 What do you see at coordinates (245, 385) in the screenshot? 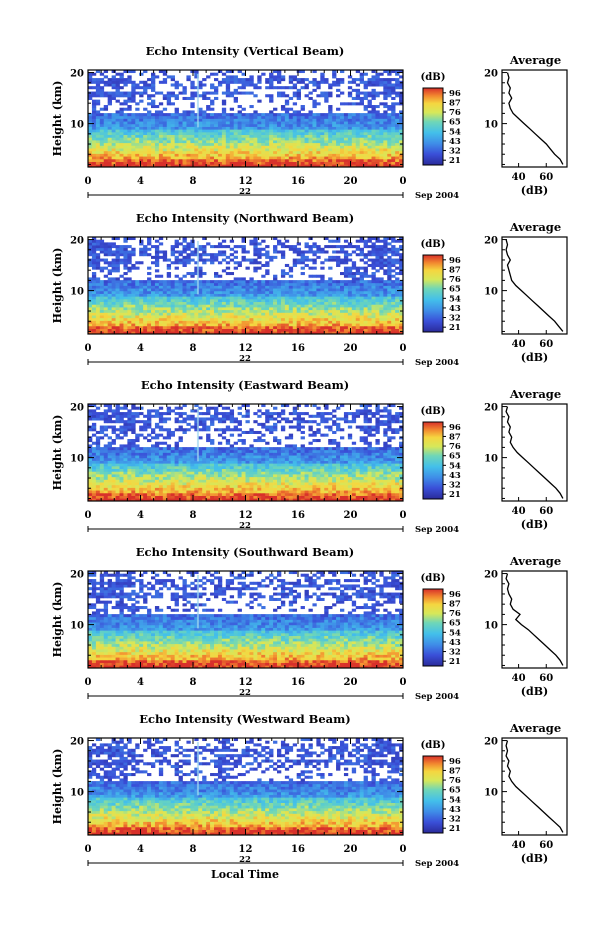
I see `panel-title: Echo Intensity (Eastward Beam)` at bounding box center [245, 385].